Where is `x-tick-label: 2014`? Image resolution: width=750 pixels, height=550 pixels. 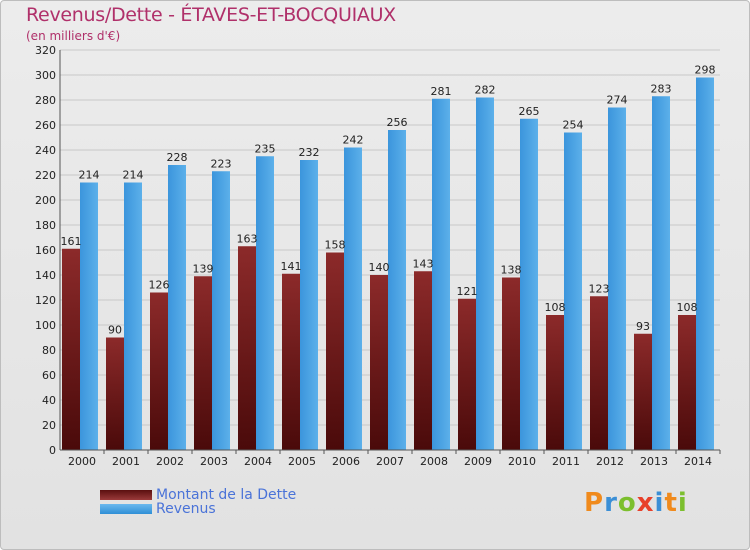
x-tick-label: 2014 is located at coordinates (698, 461).